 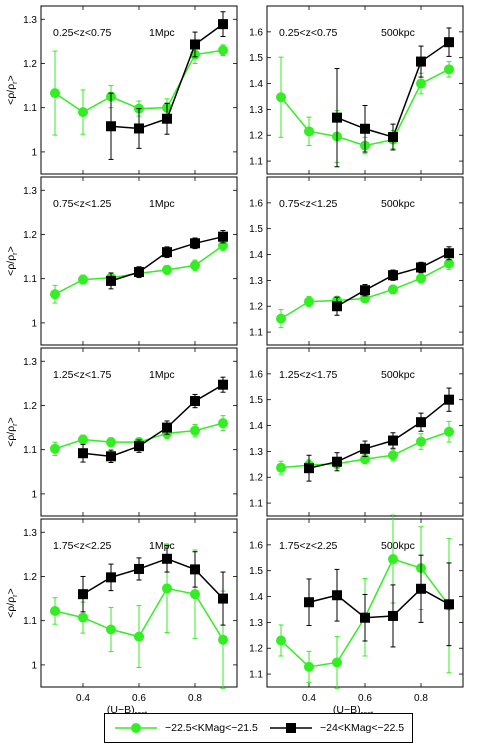 I want to click on y-tick-label: 1, so click(x=34, y=323).